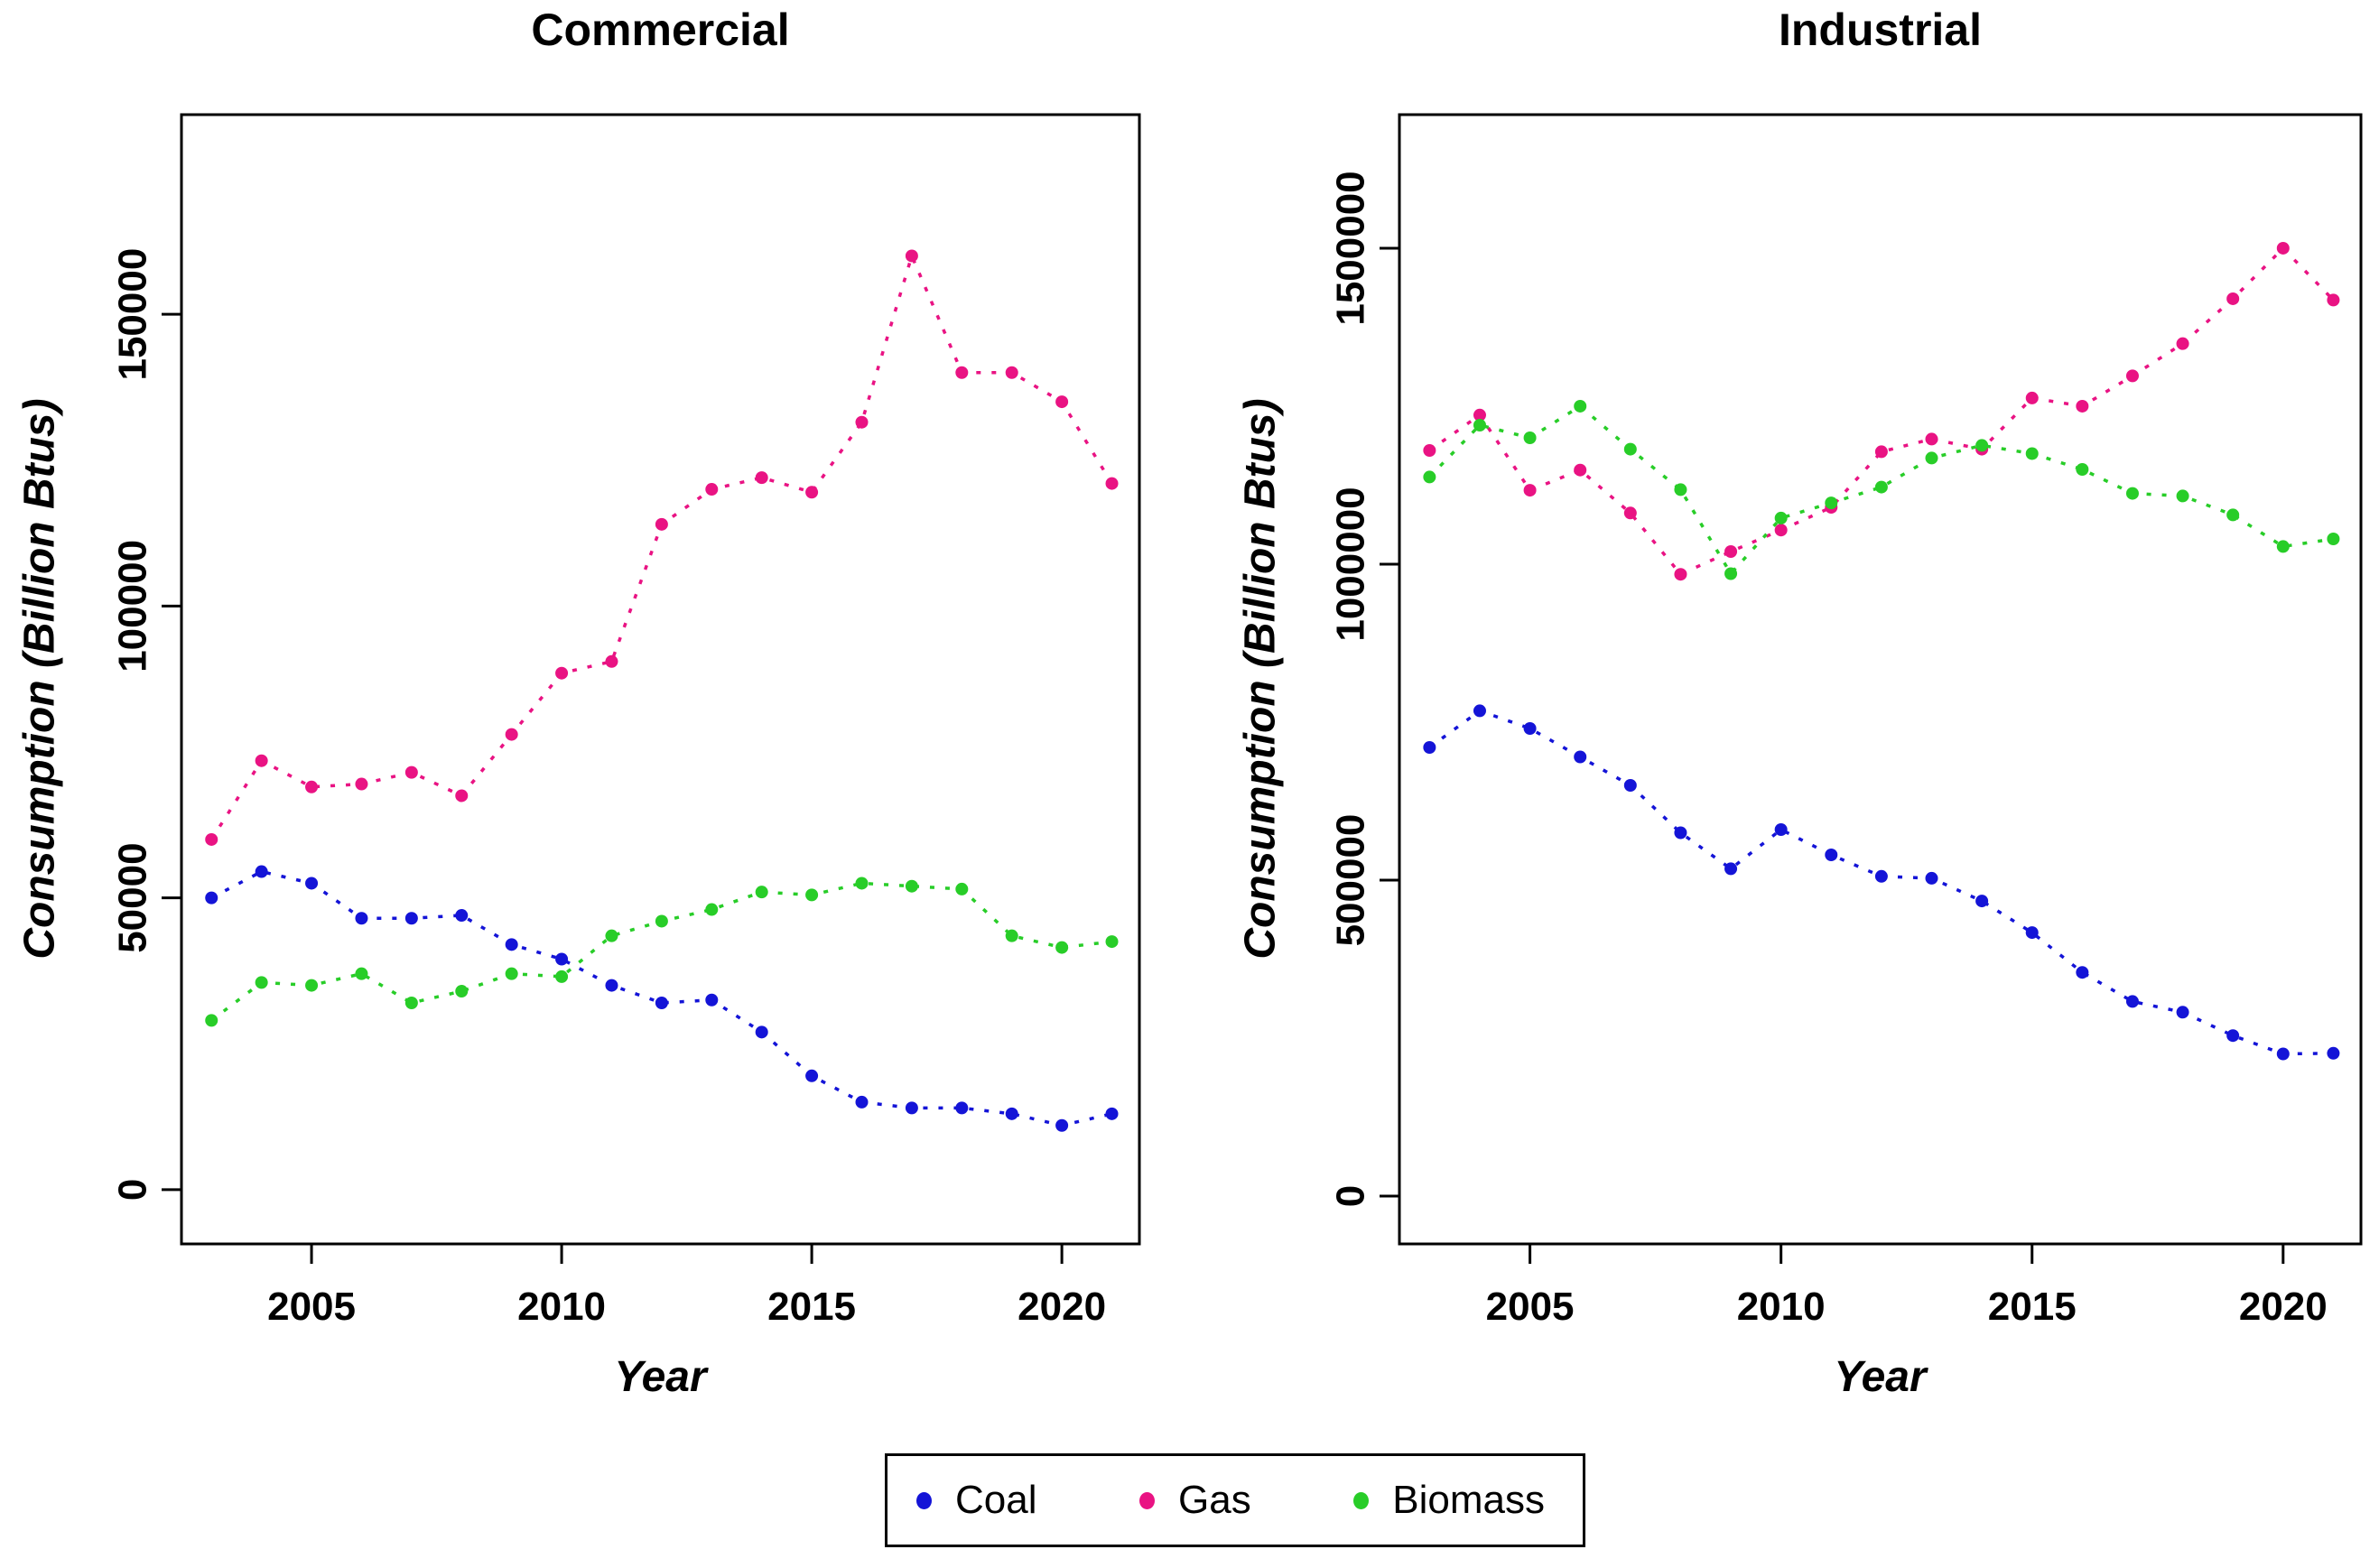 The width and height of the screenshot is (2379, 1568). Describe the element at coordinates (1680, 833) in the screenshot. I see `industrial-coal-point-2008` at that location.